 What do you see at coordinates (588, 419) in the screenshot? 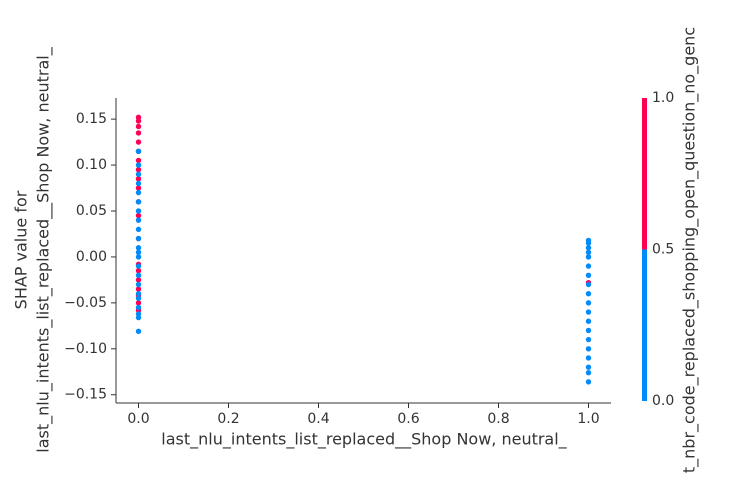
I see `x-tick-label: 1.0` at bounding box center [588, 419].